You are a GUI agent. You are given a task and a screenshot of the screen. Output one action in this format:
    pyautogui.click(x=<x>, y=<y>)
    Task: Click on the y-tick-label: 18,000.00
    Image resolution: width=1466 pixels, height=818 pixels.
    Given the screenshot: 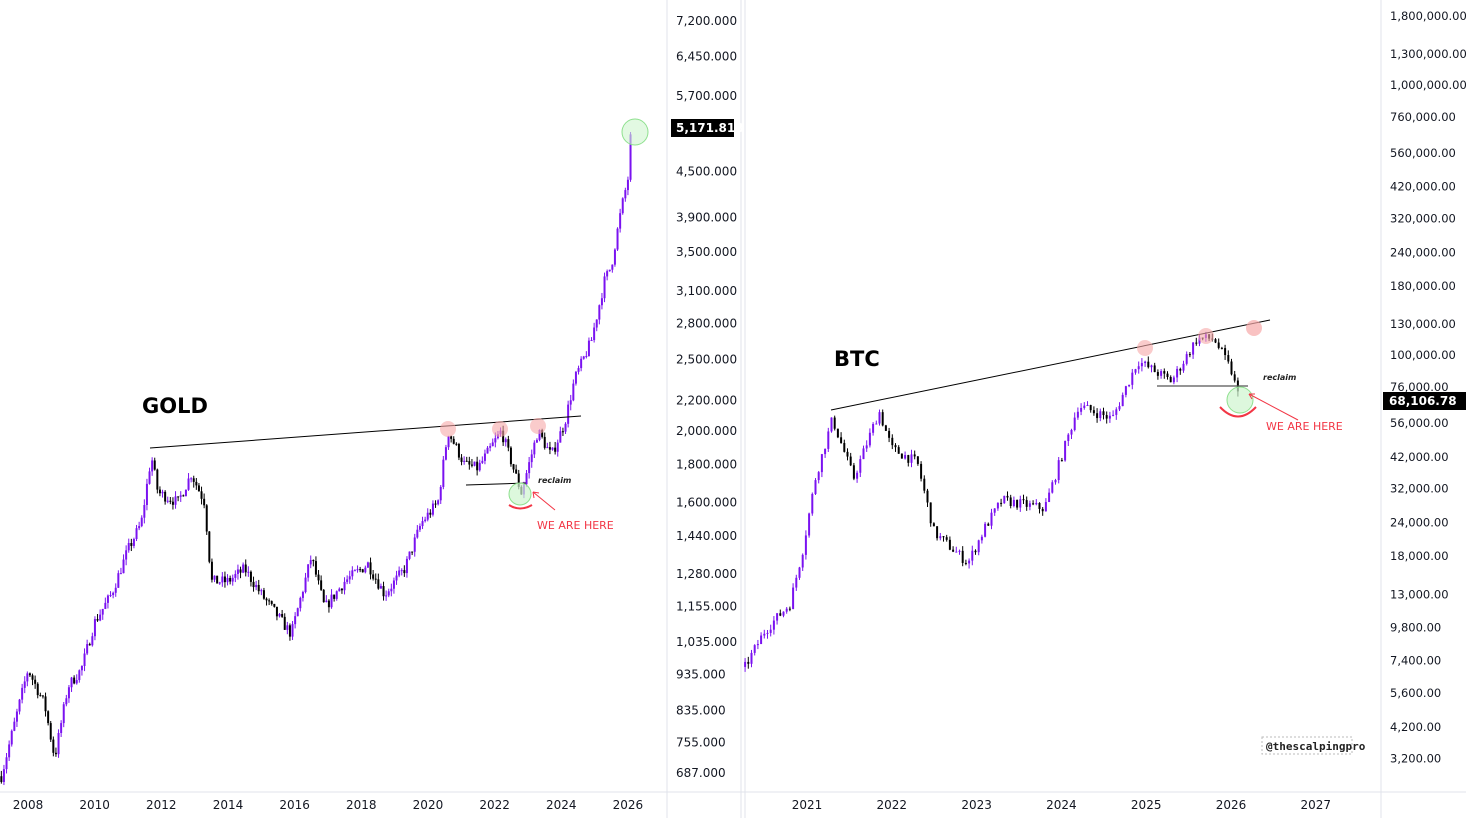 What is the action you would take?
    pyautogui.click(x=1419, y=556)
    